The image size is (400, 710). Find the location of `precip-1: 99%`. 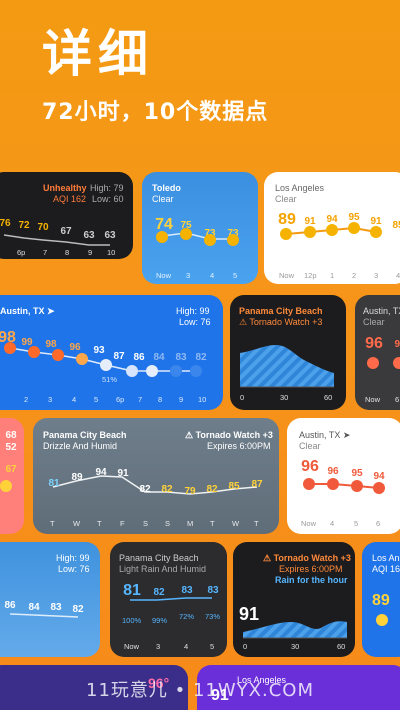

precip-1: 99% is located at coordinates (160, 620).